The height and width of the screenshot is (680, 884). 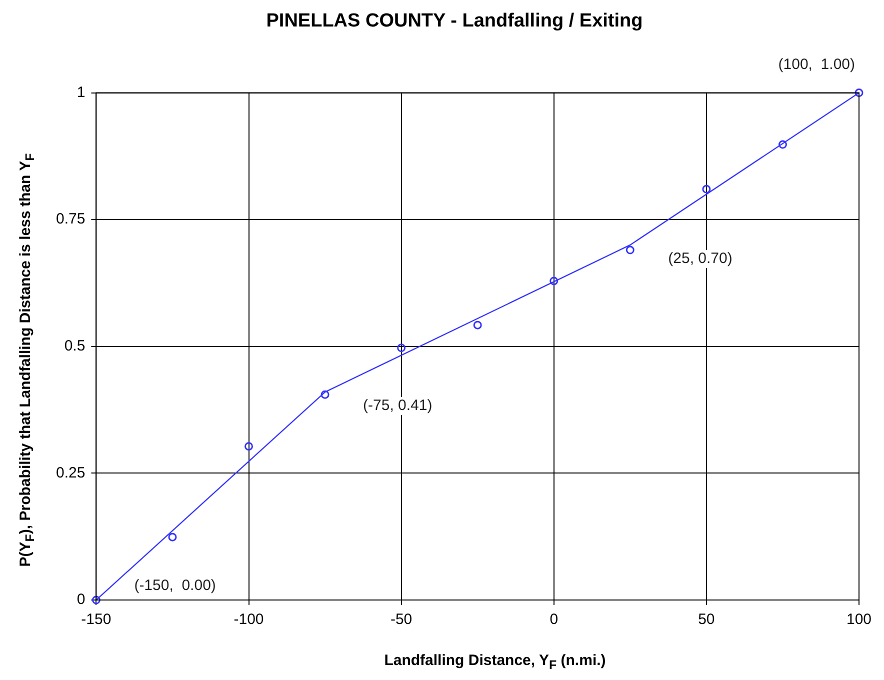 What do you see at coordinates (706, 619) in the screenshot?
I see `x-tick-label: 50` at bounding box center [706, 619].